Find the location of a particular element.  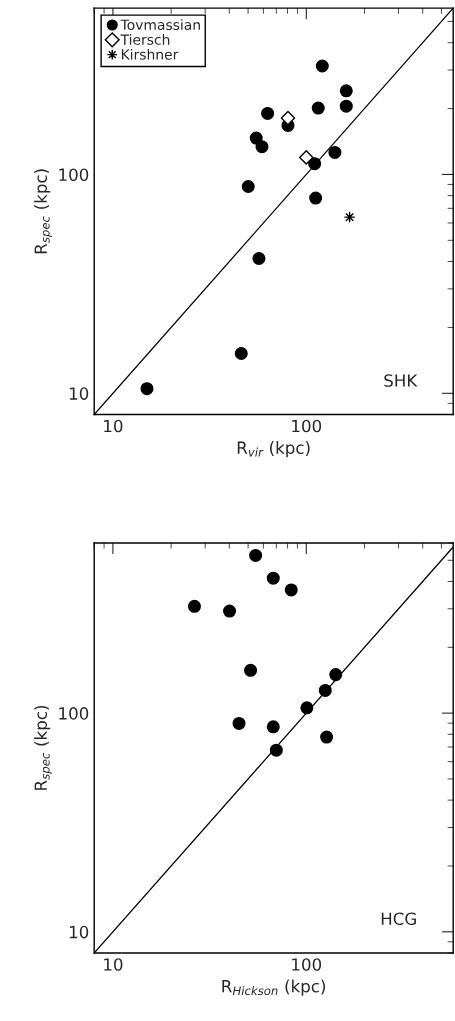

annotation: HCG is located at coordinates (398, 919).